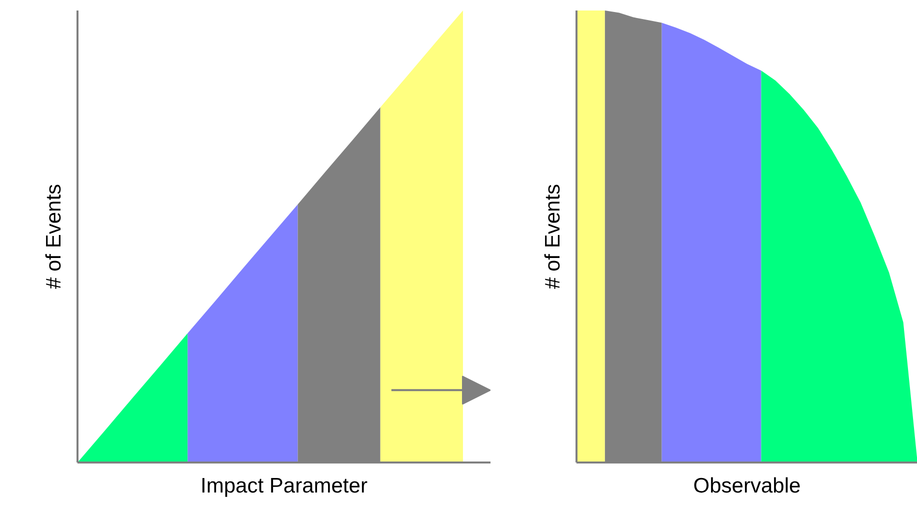 This screenshot has height=511, width=917. Describe the element at coordinates (284, 486) in the screenshot. I see `x-axis-title: Impact Parameter` at that location.